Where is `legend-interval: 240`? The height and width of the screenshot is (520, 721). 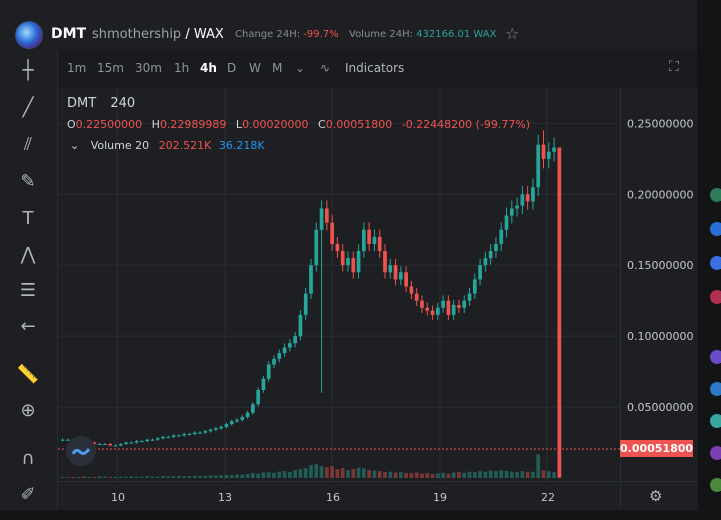 legend-interval: 240 is located at coordinates (123, 103).